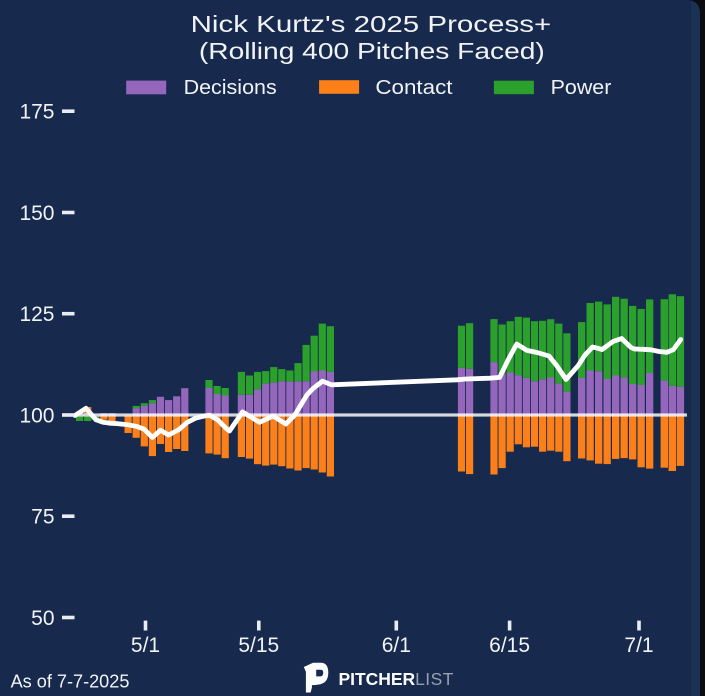  I want to click on svg-text: 75, so click(42, 517).